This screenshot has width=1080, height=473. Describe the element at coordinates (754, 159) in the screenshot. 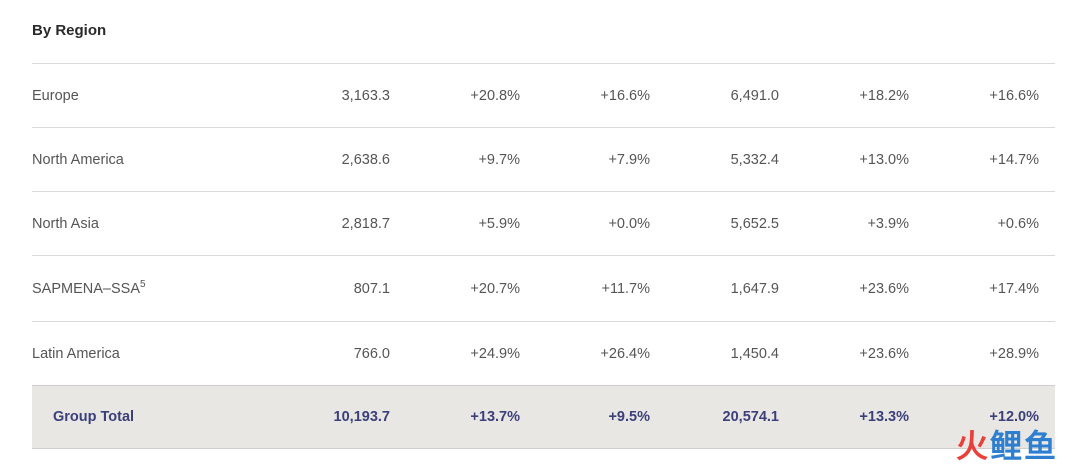

I see `cell: 5,332.4` at that location.